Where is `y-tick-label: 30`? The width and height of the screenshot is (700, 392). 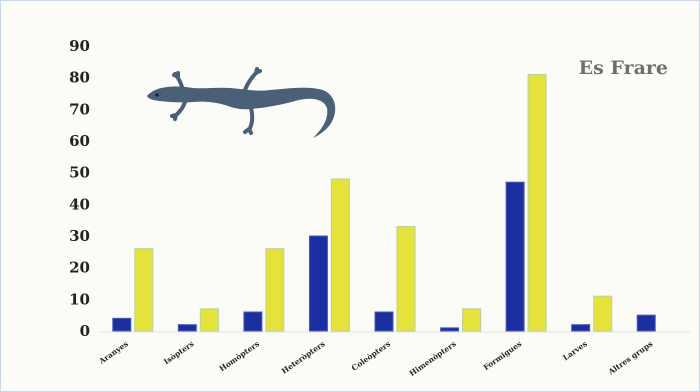
y-tick-label: 30 is located at coordinates (79, 236).